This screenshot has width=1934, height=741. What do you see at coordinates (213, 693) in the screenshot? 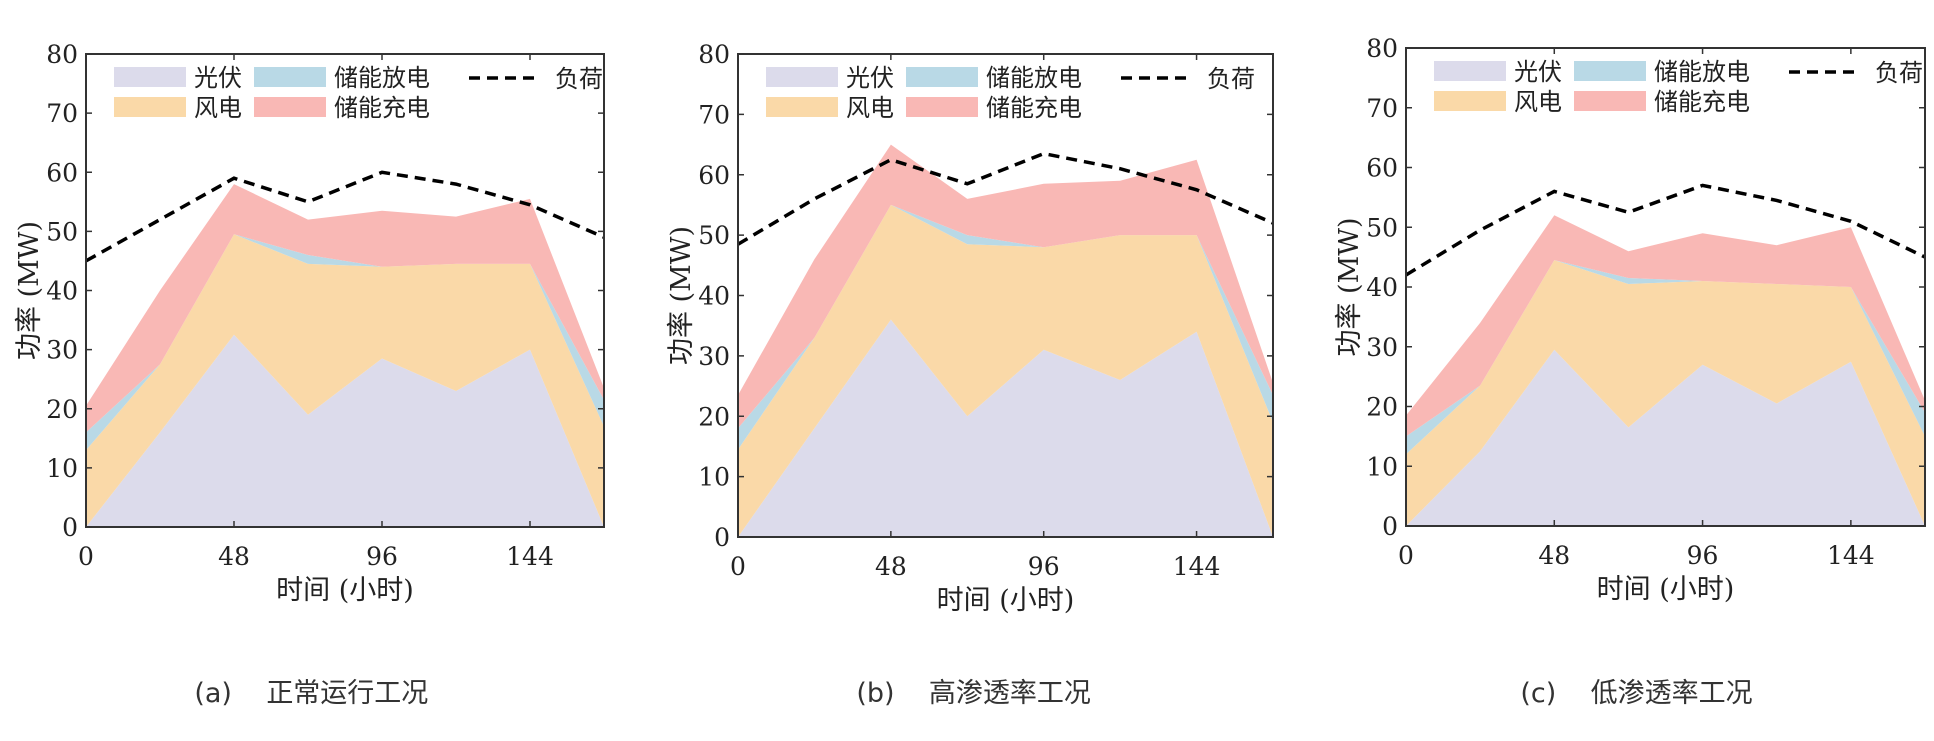
I see `caption-a-label: (a)` at bounding box center [213, 693].